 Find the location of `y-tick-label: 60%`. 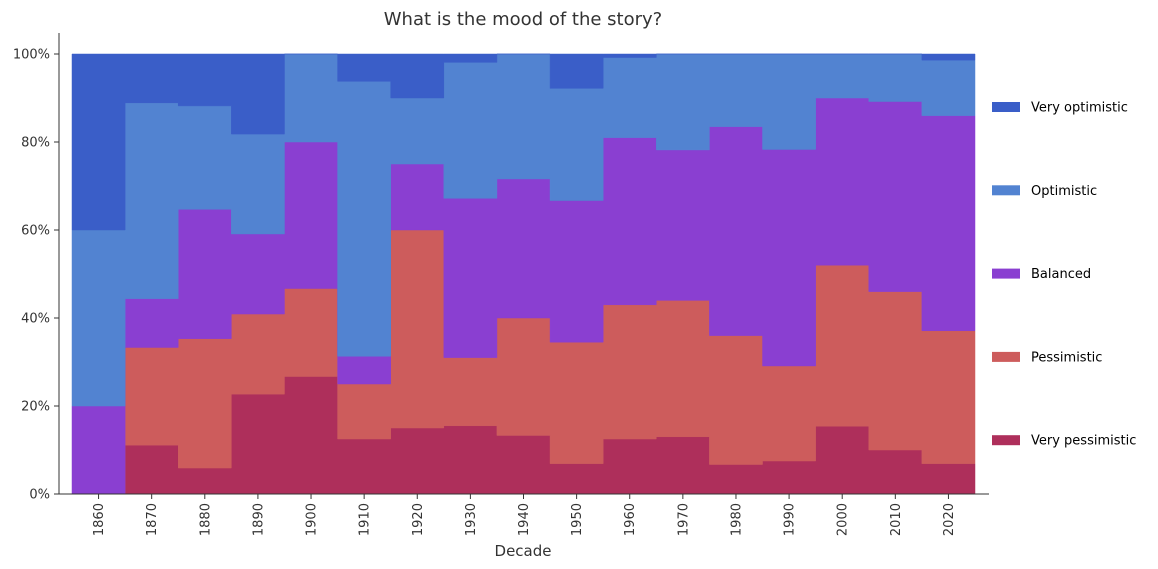

y-tick-label: 60% is located at coordinates (35, 231).